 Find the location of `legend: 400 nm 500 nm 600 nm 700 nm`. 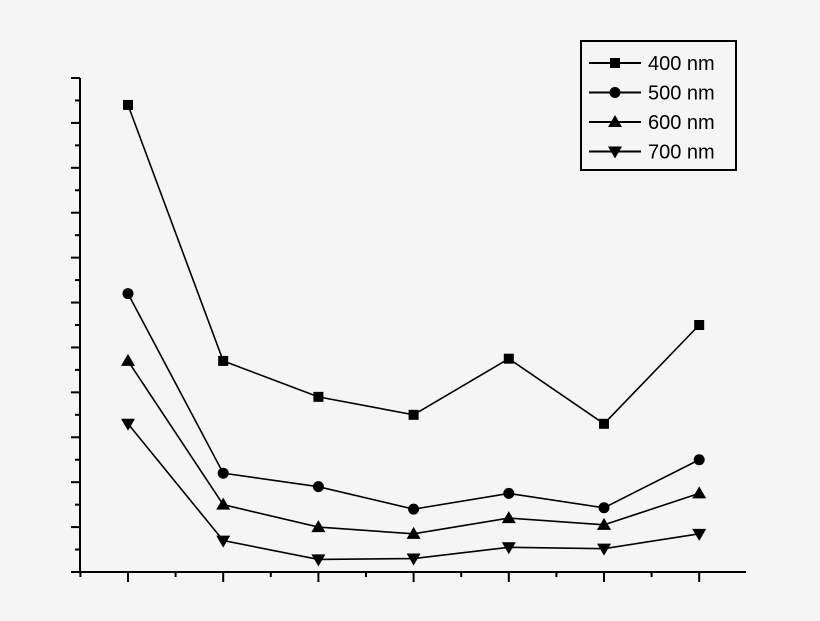

legend: 400 nm 500 nm 600 nm 700 nm is located at coordinates (658, 105).